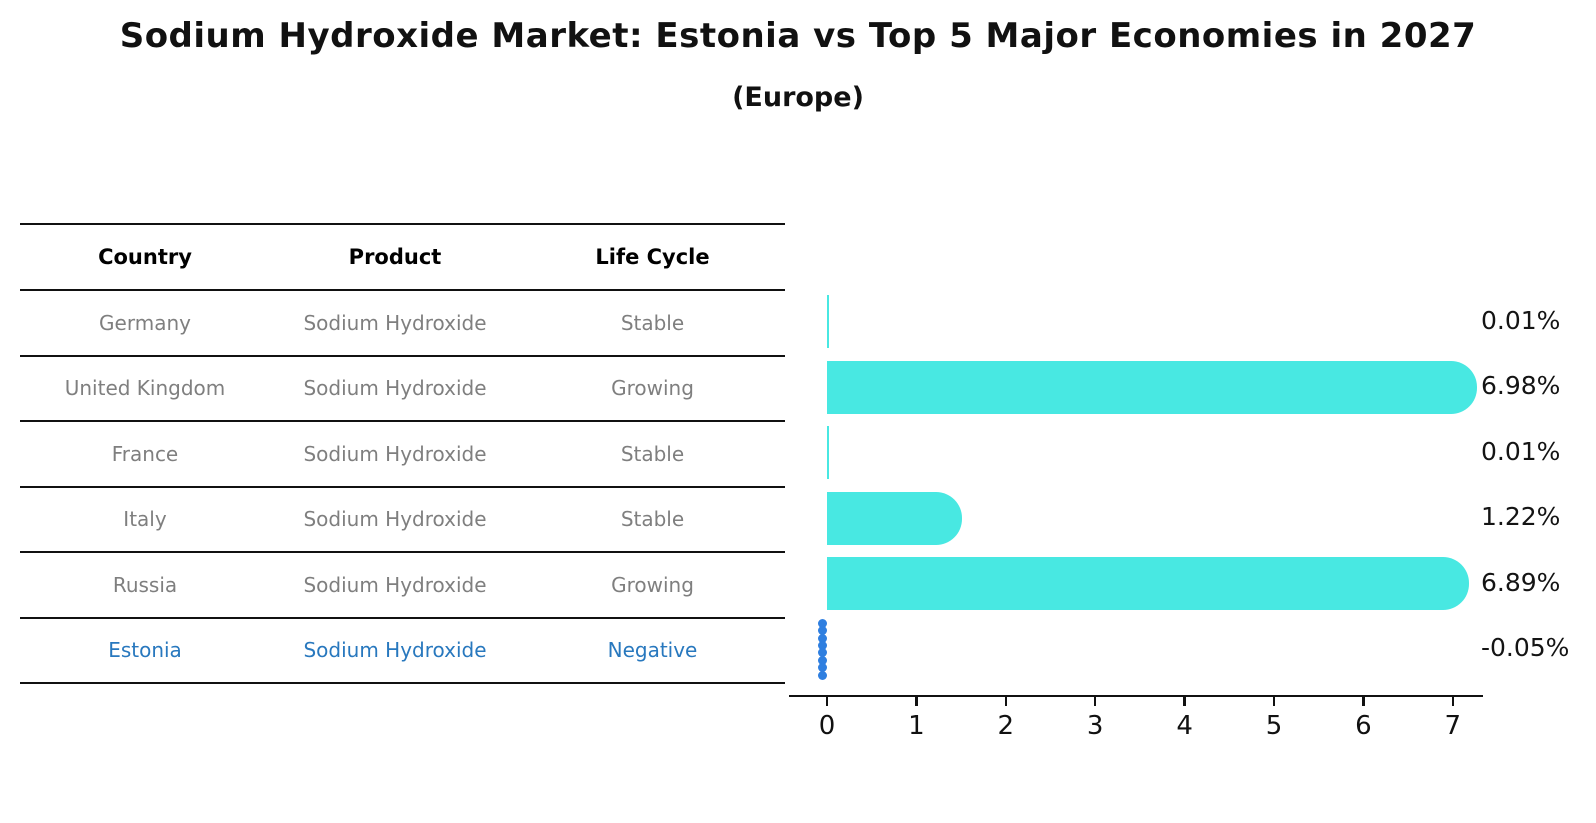 Image resolution: width=1596 pixels, height=823 pixels. What do you see at coordinates (395, 257) in the screenshot?
I see `column-header-product: Product` at bounding box center [395, 257].